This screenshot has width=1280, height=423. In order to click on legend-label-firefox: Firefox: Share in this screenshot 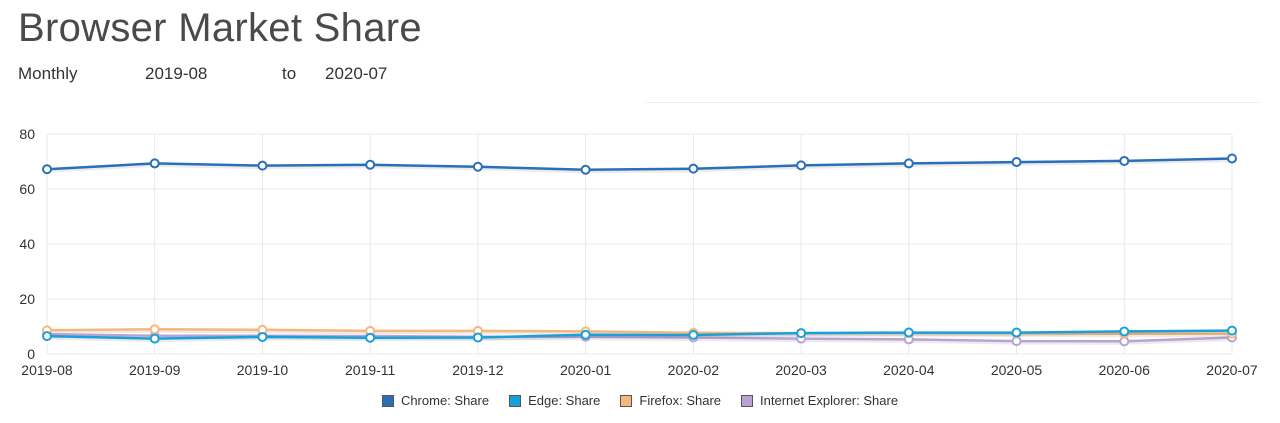, I will do `click(680, 400)`.